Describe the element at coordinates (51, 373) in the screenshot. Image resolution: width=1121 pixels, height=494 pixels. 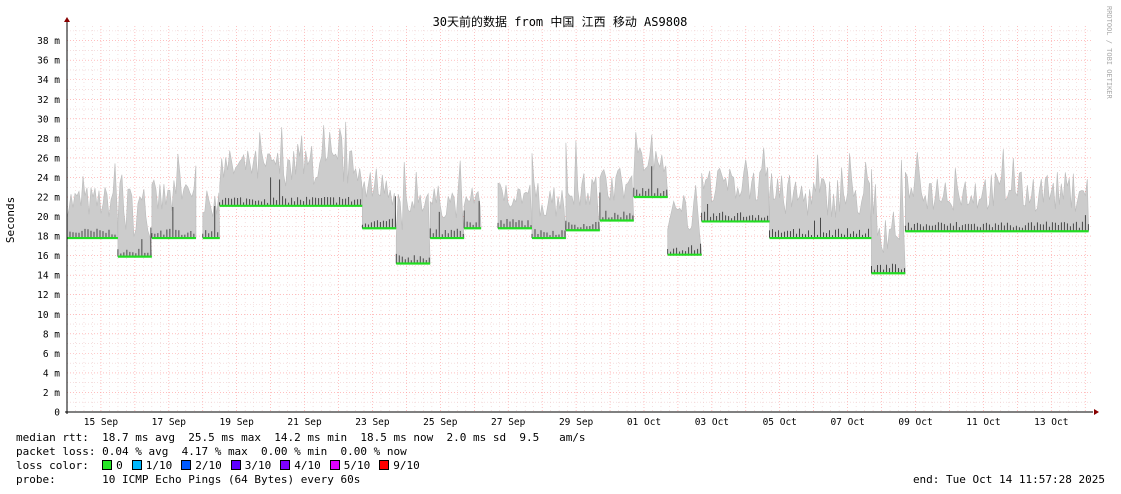
I see `y-tick-label: 4 m` at that location.